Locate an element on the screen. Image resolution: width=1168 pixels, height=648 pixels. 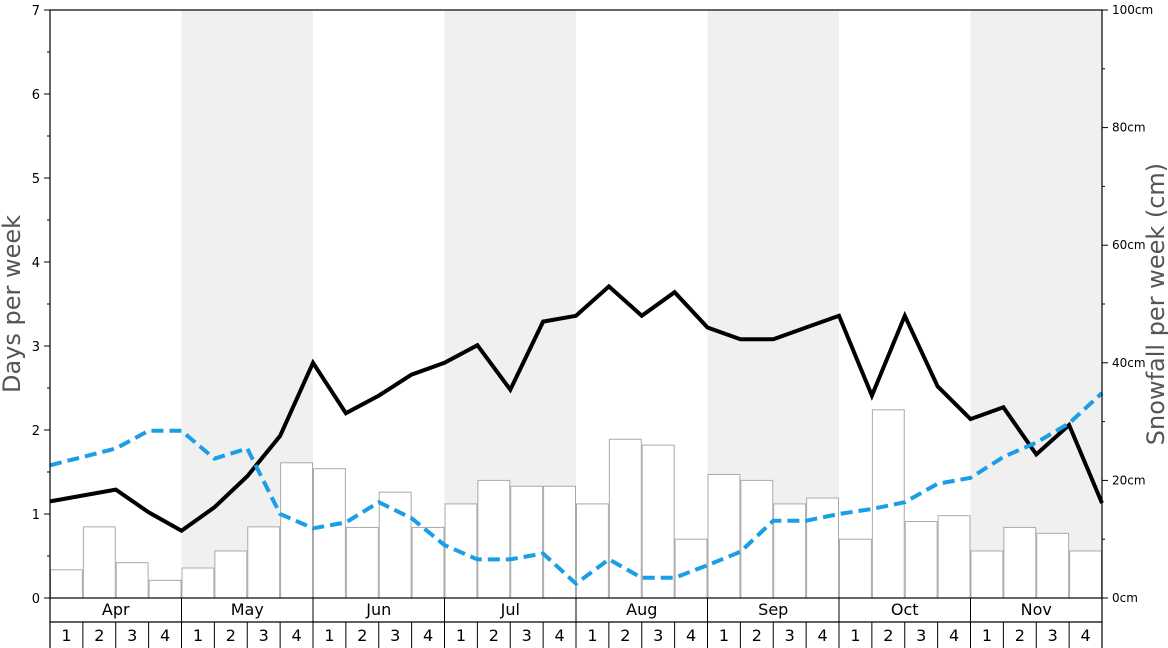
month-label-nov: Nov is located at coordinates (1036, 609).